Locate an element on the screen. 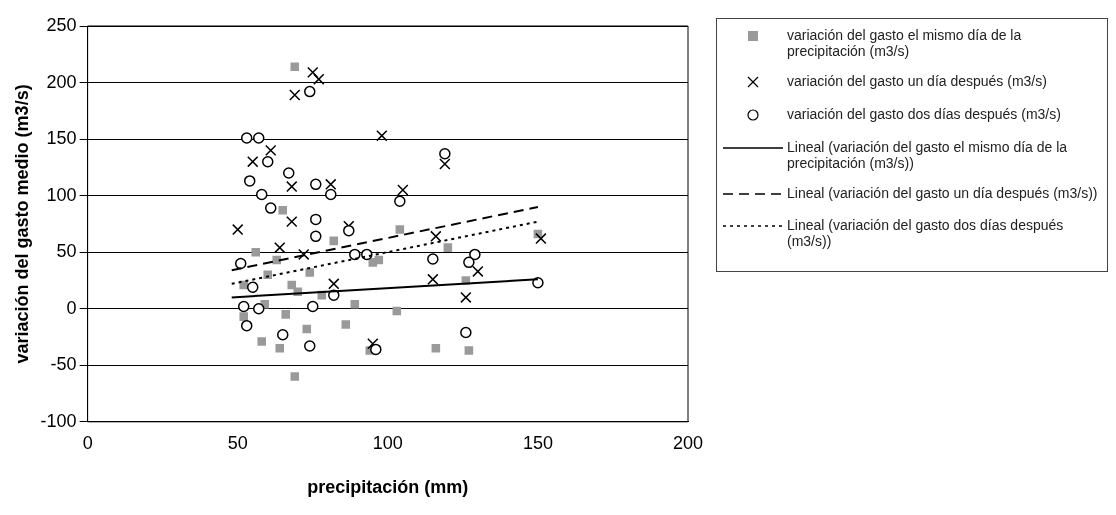 This screenshot has width=1116, height=515. y-tick-label: -100 is located at coordinates (58, 420).